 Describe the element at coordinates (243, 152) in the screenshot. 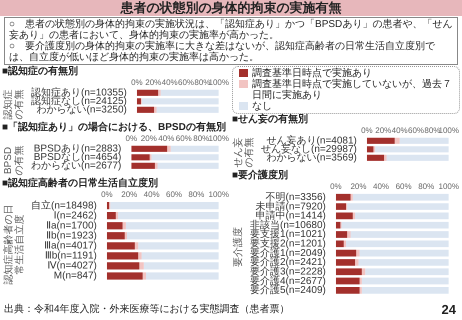

I see `y-axis-title: せん妄の有無` at that location.